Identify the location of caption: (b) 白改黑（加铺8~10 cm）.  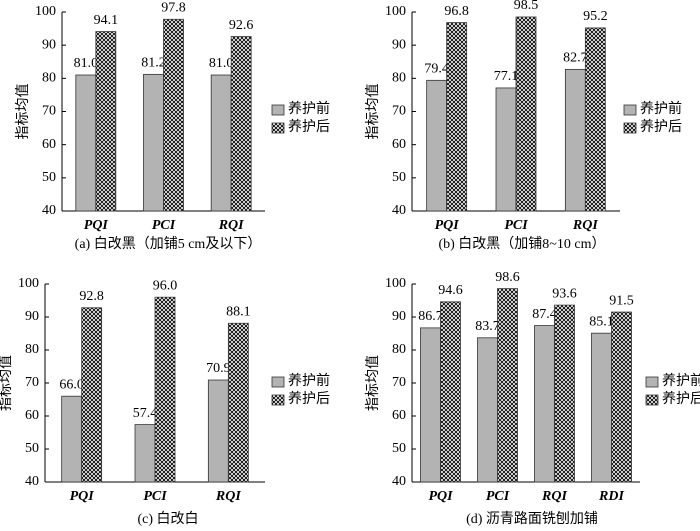
(521, 244).